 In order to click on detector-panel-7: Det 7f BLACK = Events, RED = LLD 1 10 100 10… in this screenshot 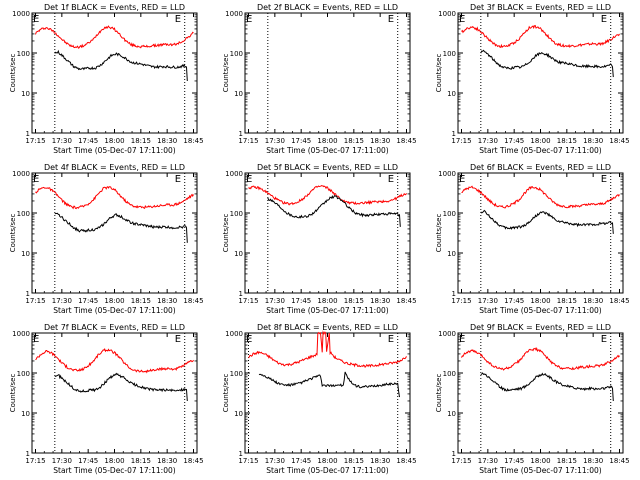, I will do `click(106, 399)`.